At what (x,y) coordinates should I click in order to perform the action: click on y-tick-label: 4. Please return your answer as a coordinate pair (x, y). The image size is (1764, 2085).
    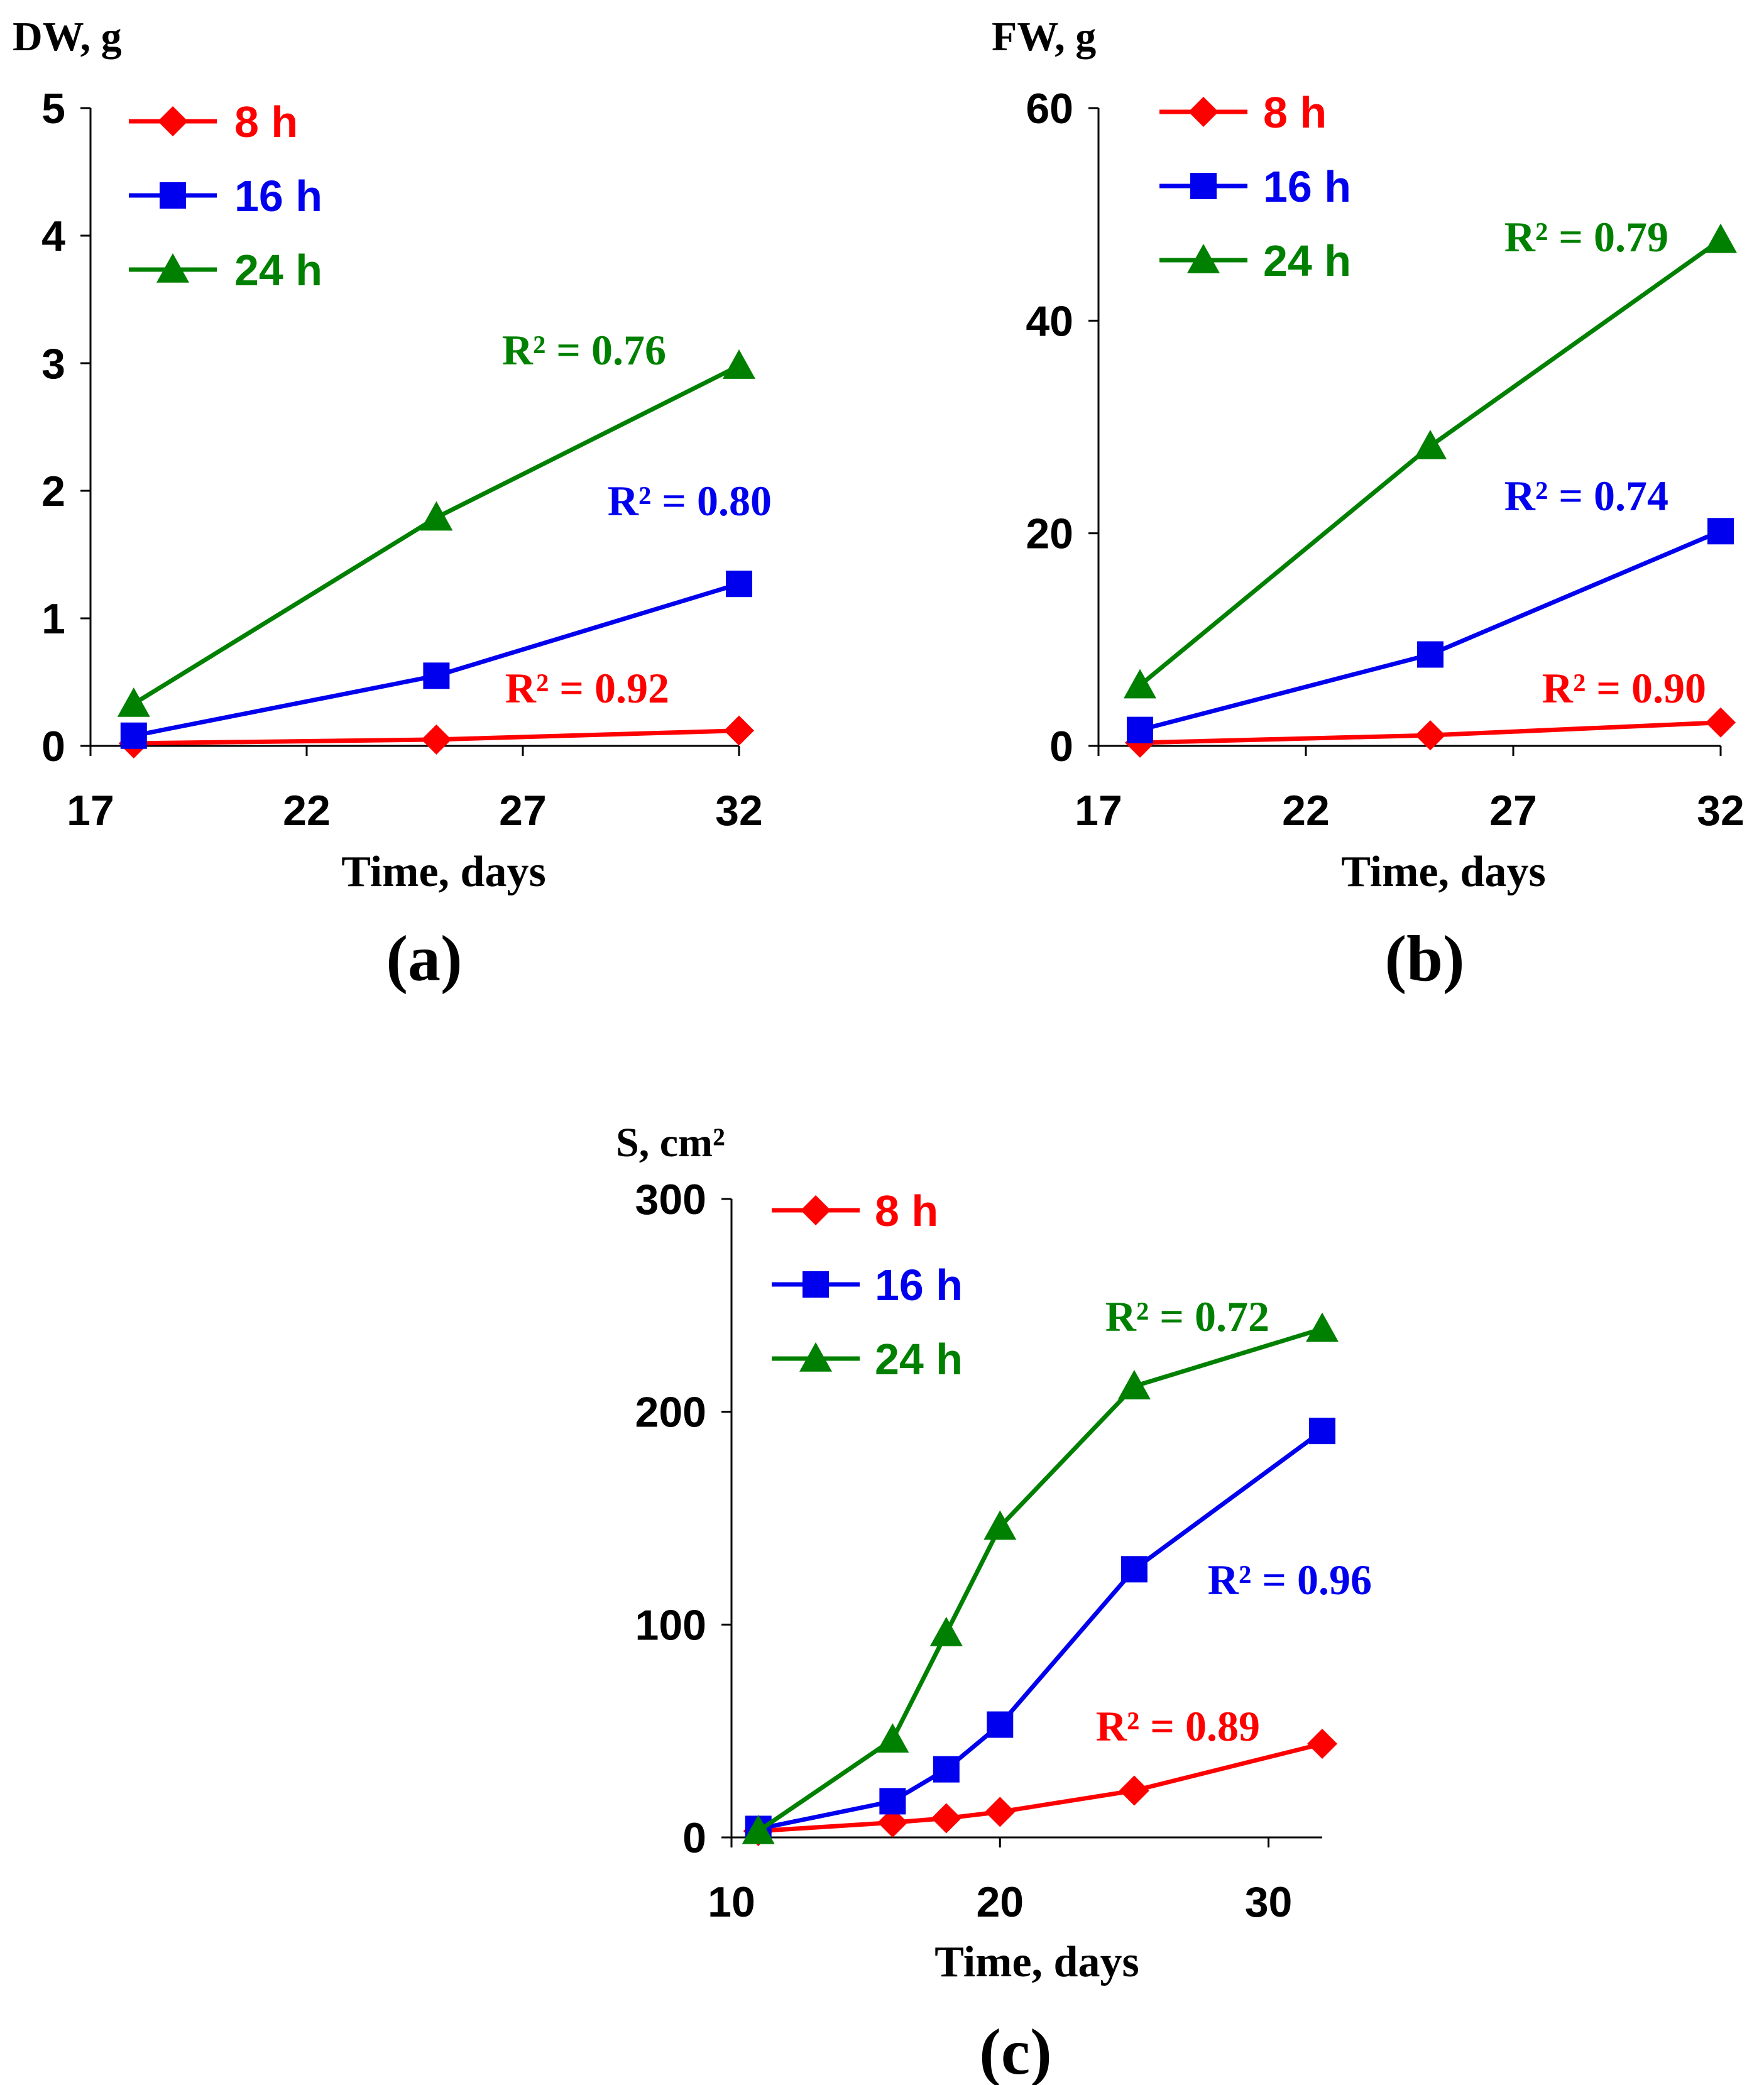
    Looking at the image, I should click on (53, 236).